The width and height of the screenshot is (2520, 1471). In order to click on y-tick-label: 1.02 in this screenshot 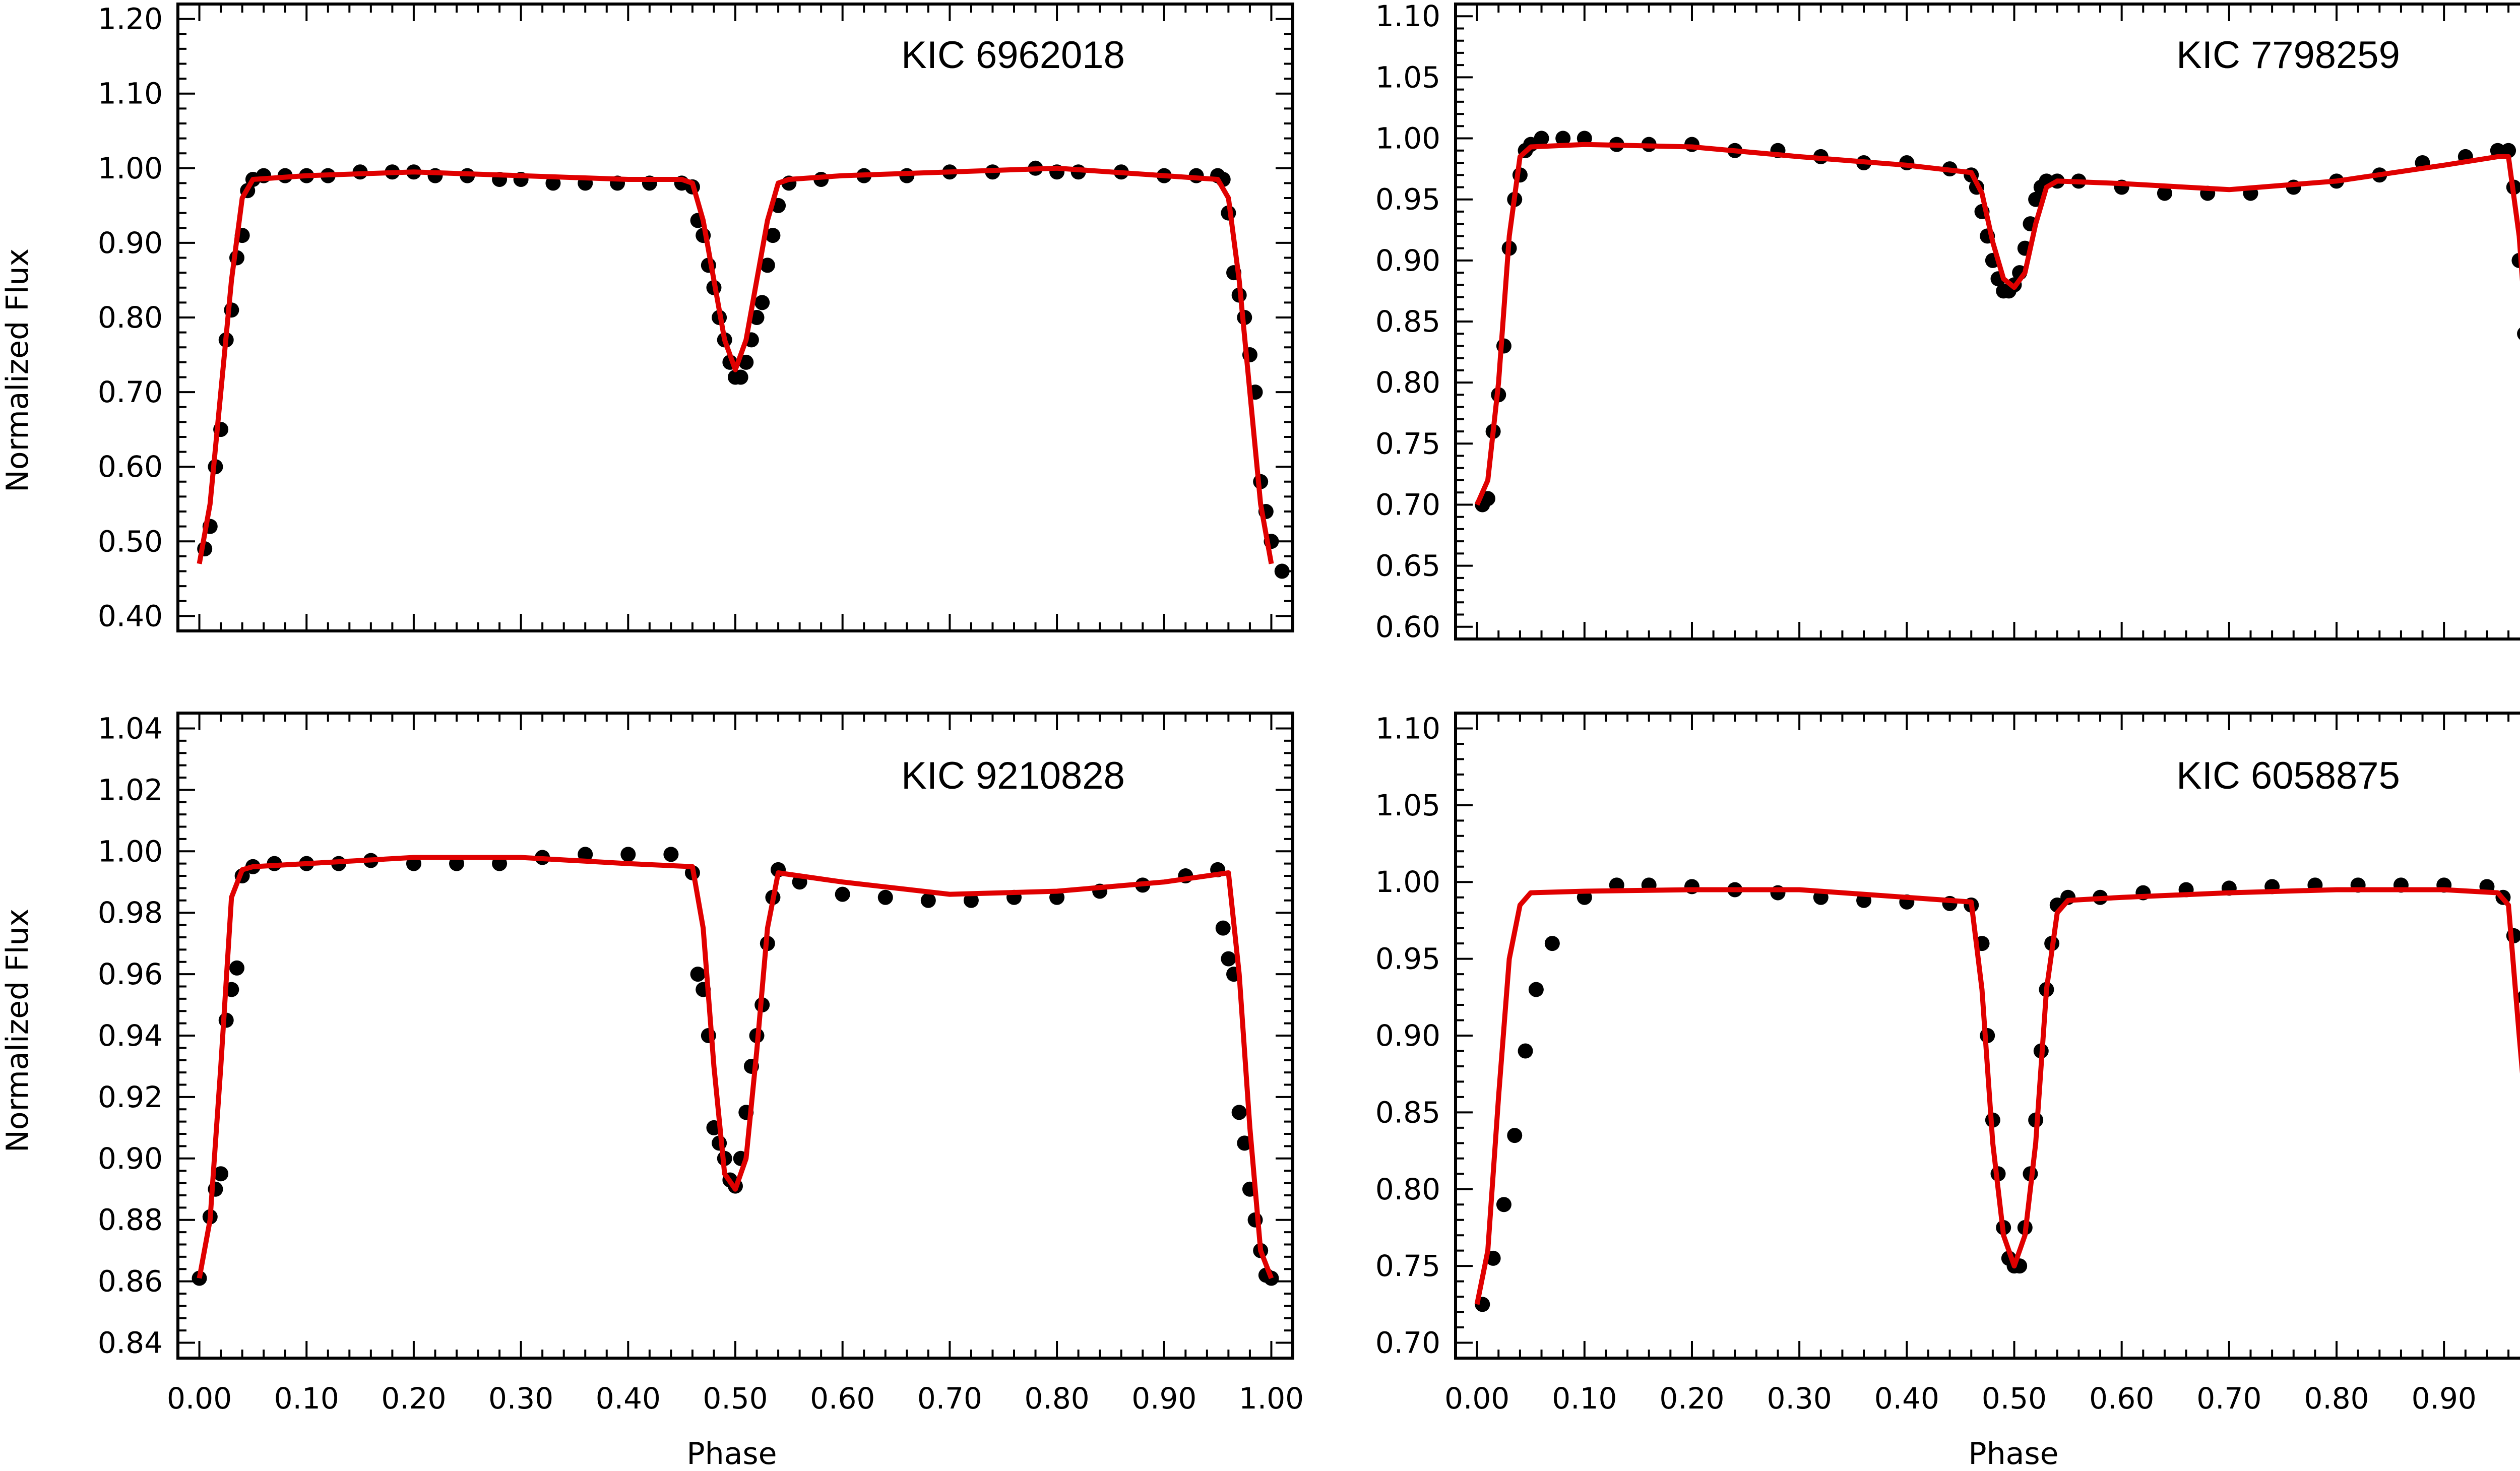, I will do `click(130, 790)`.